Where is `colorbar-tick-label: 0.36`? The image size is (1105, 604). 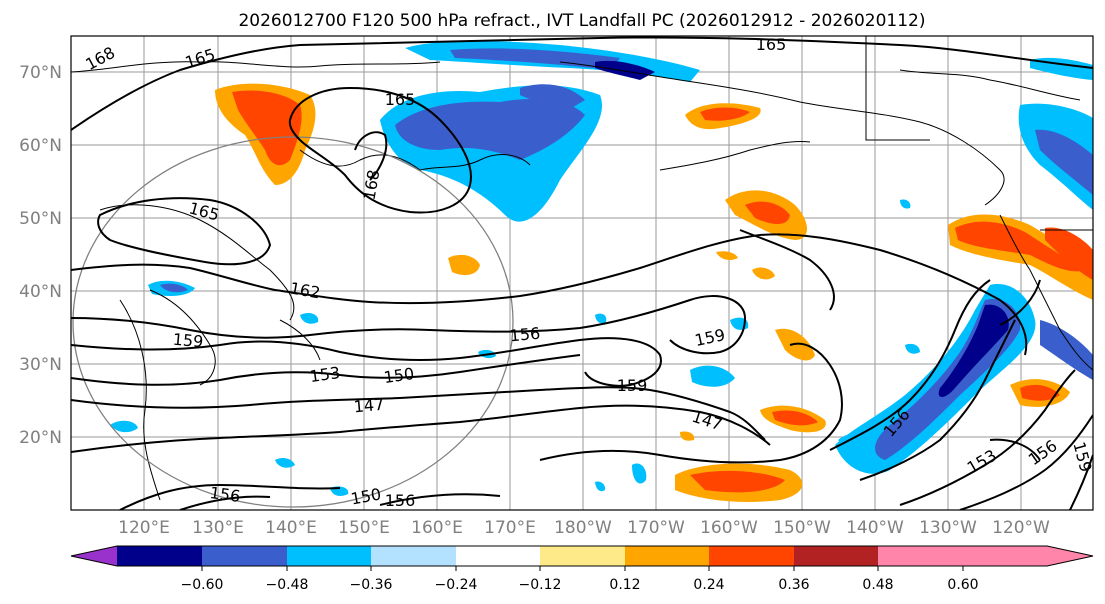
colorbar-tick-label: 0.36 is located at coordinates (793, 585).